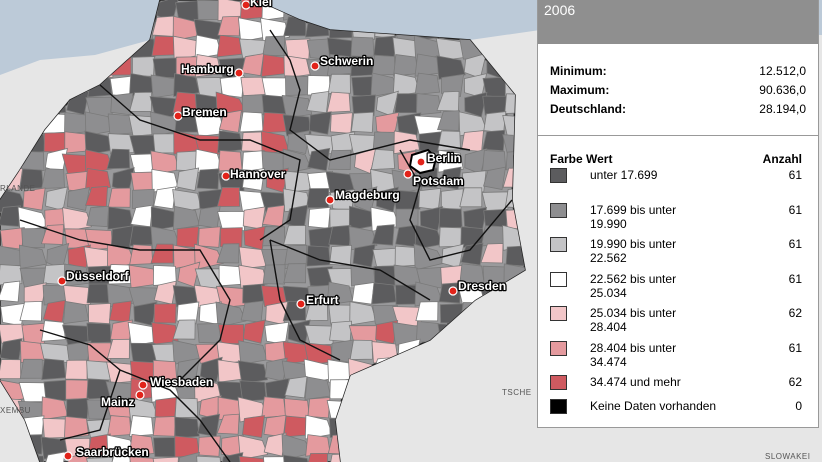 The height and width of the screenshot is (462, 822). I want to click on city-dot-kiel, so click(246, 5).